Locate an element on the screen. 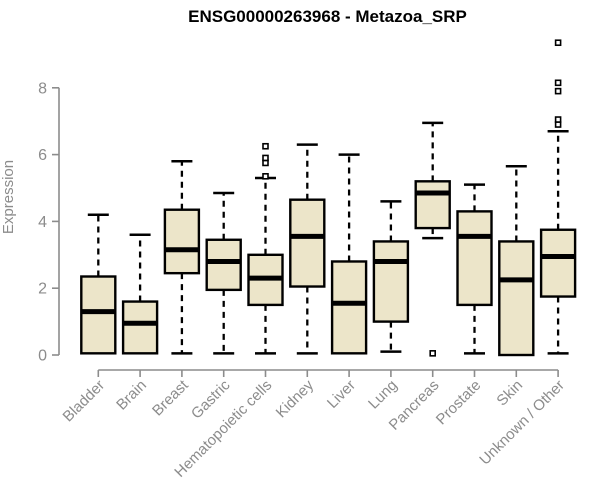 Image resolution: width=600 pixels, height=500 pixels. x-tick-label: Brain is located at coordinates (131, 395).